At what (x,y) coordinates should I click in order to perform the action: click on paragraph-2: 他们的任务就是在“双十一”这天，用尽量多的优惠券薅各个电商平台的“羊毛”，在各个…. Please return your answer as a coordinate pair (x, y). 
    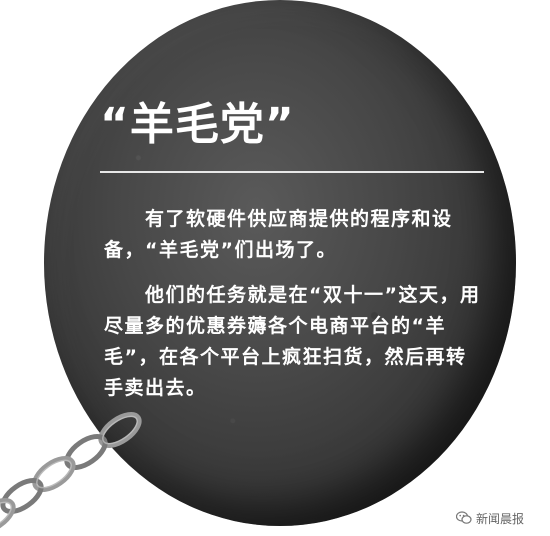
    Looking at the image, I should click on (292, 341).